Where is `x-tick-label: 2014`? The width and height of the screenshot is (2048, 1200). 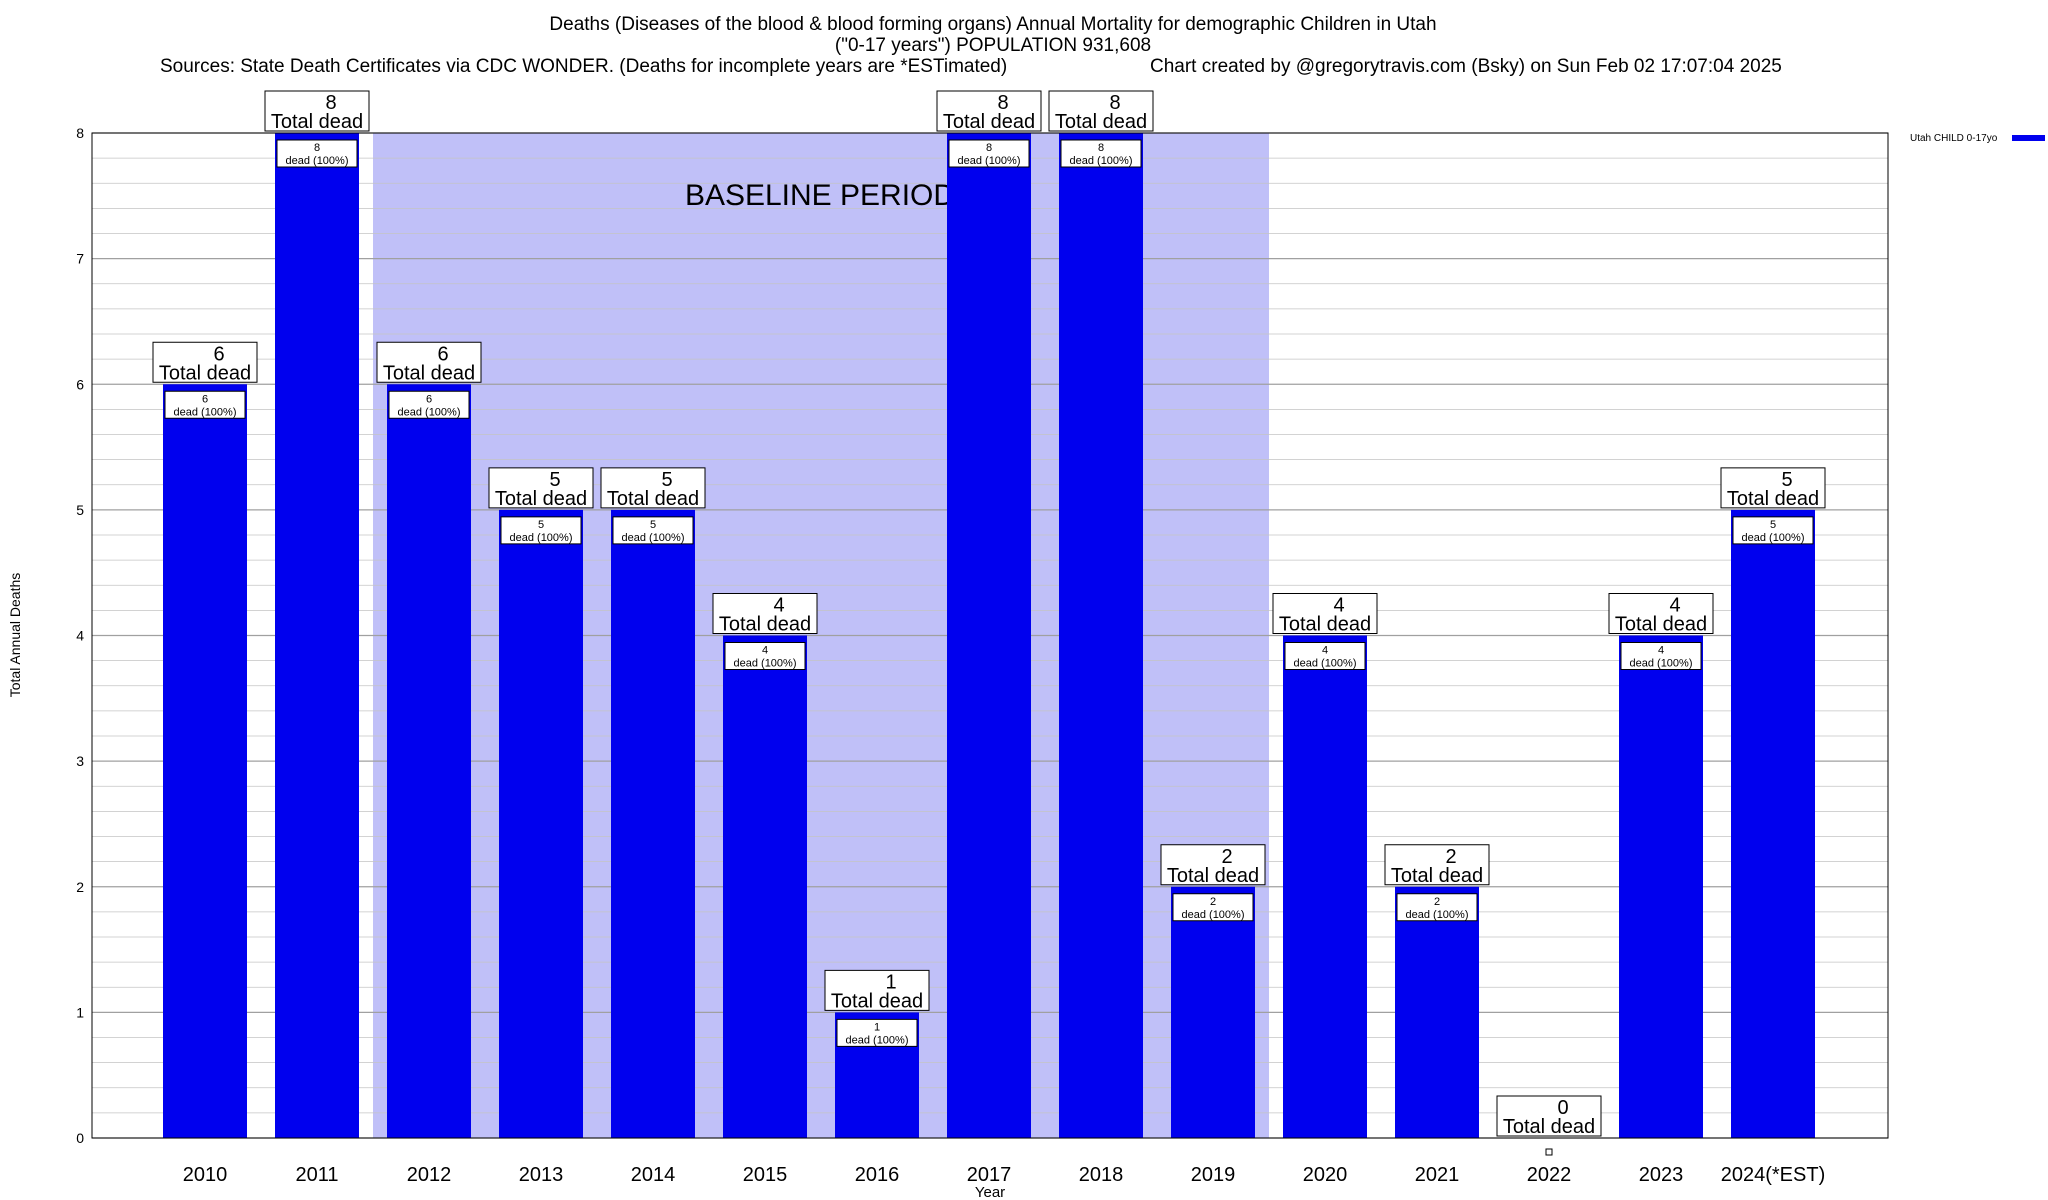
x-tick-label: 2014 is located at coordinates (653, 1175).